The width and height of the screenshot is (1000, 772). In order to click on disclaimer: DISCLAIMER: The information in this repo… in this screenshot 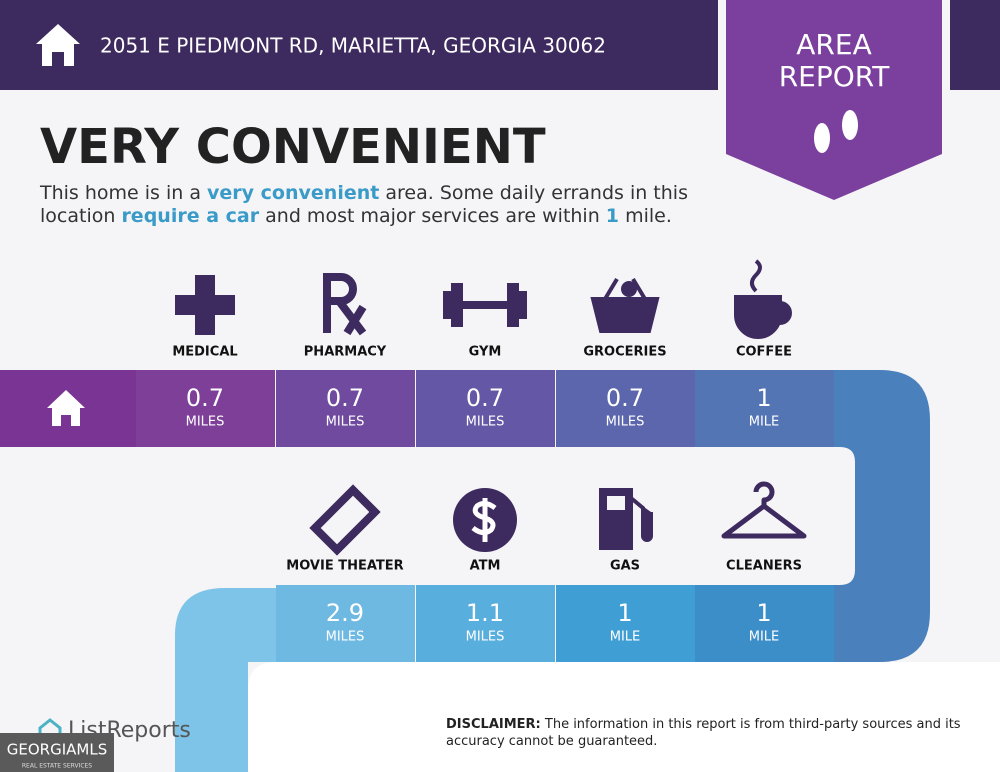, I will do `click(711, 733)`.